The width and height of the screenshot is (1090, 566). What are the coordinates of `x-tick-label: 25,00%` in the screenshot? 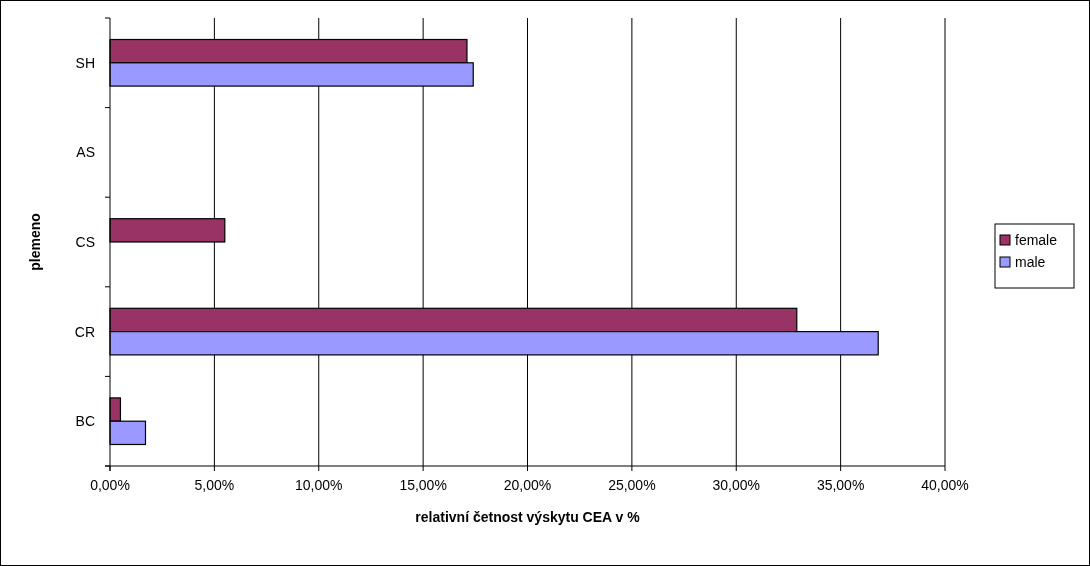 It's located at (632, 485).